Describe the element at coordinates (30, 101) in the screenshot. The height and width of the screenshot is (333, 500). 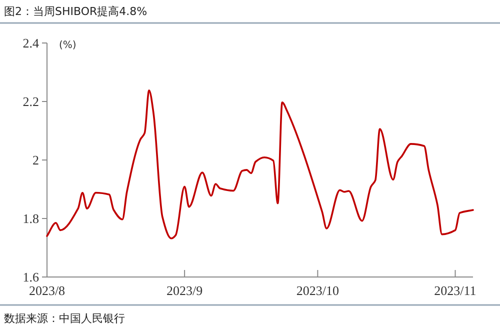
I see `y-tick-label: 2.2` at that location.